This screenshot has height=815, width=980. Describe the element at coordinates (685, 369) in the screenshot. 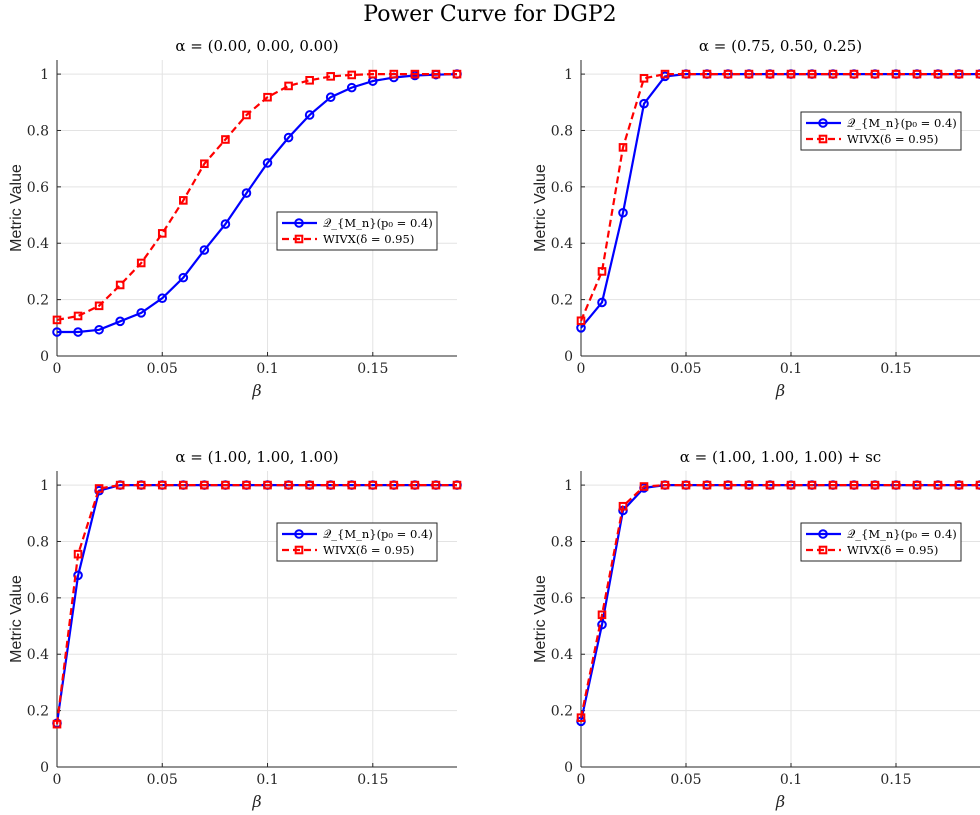

I see `x-tick-label: 0.05` at that location.